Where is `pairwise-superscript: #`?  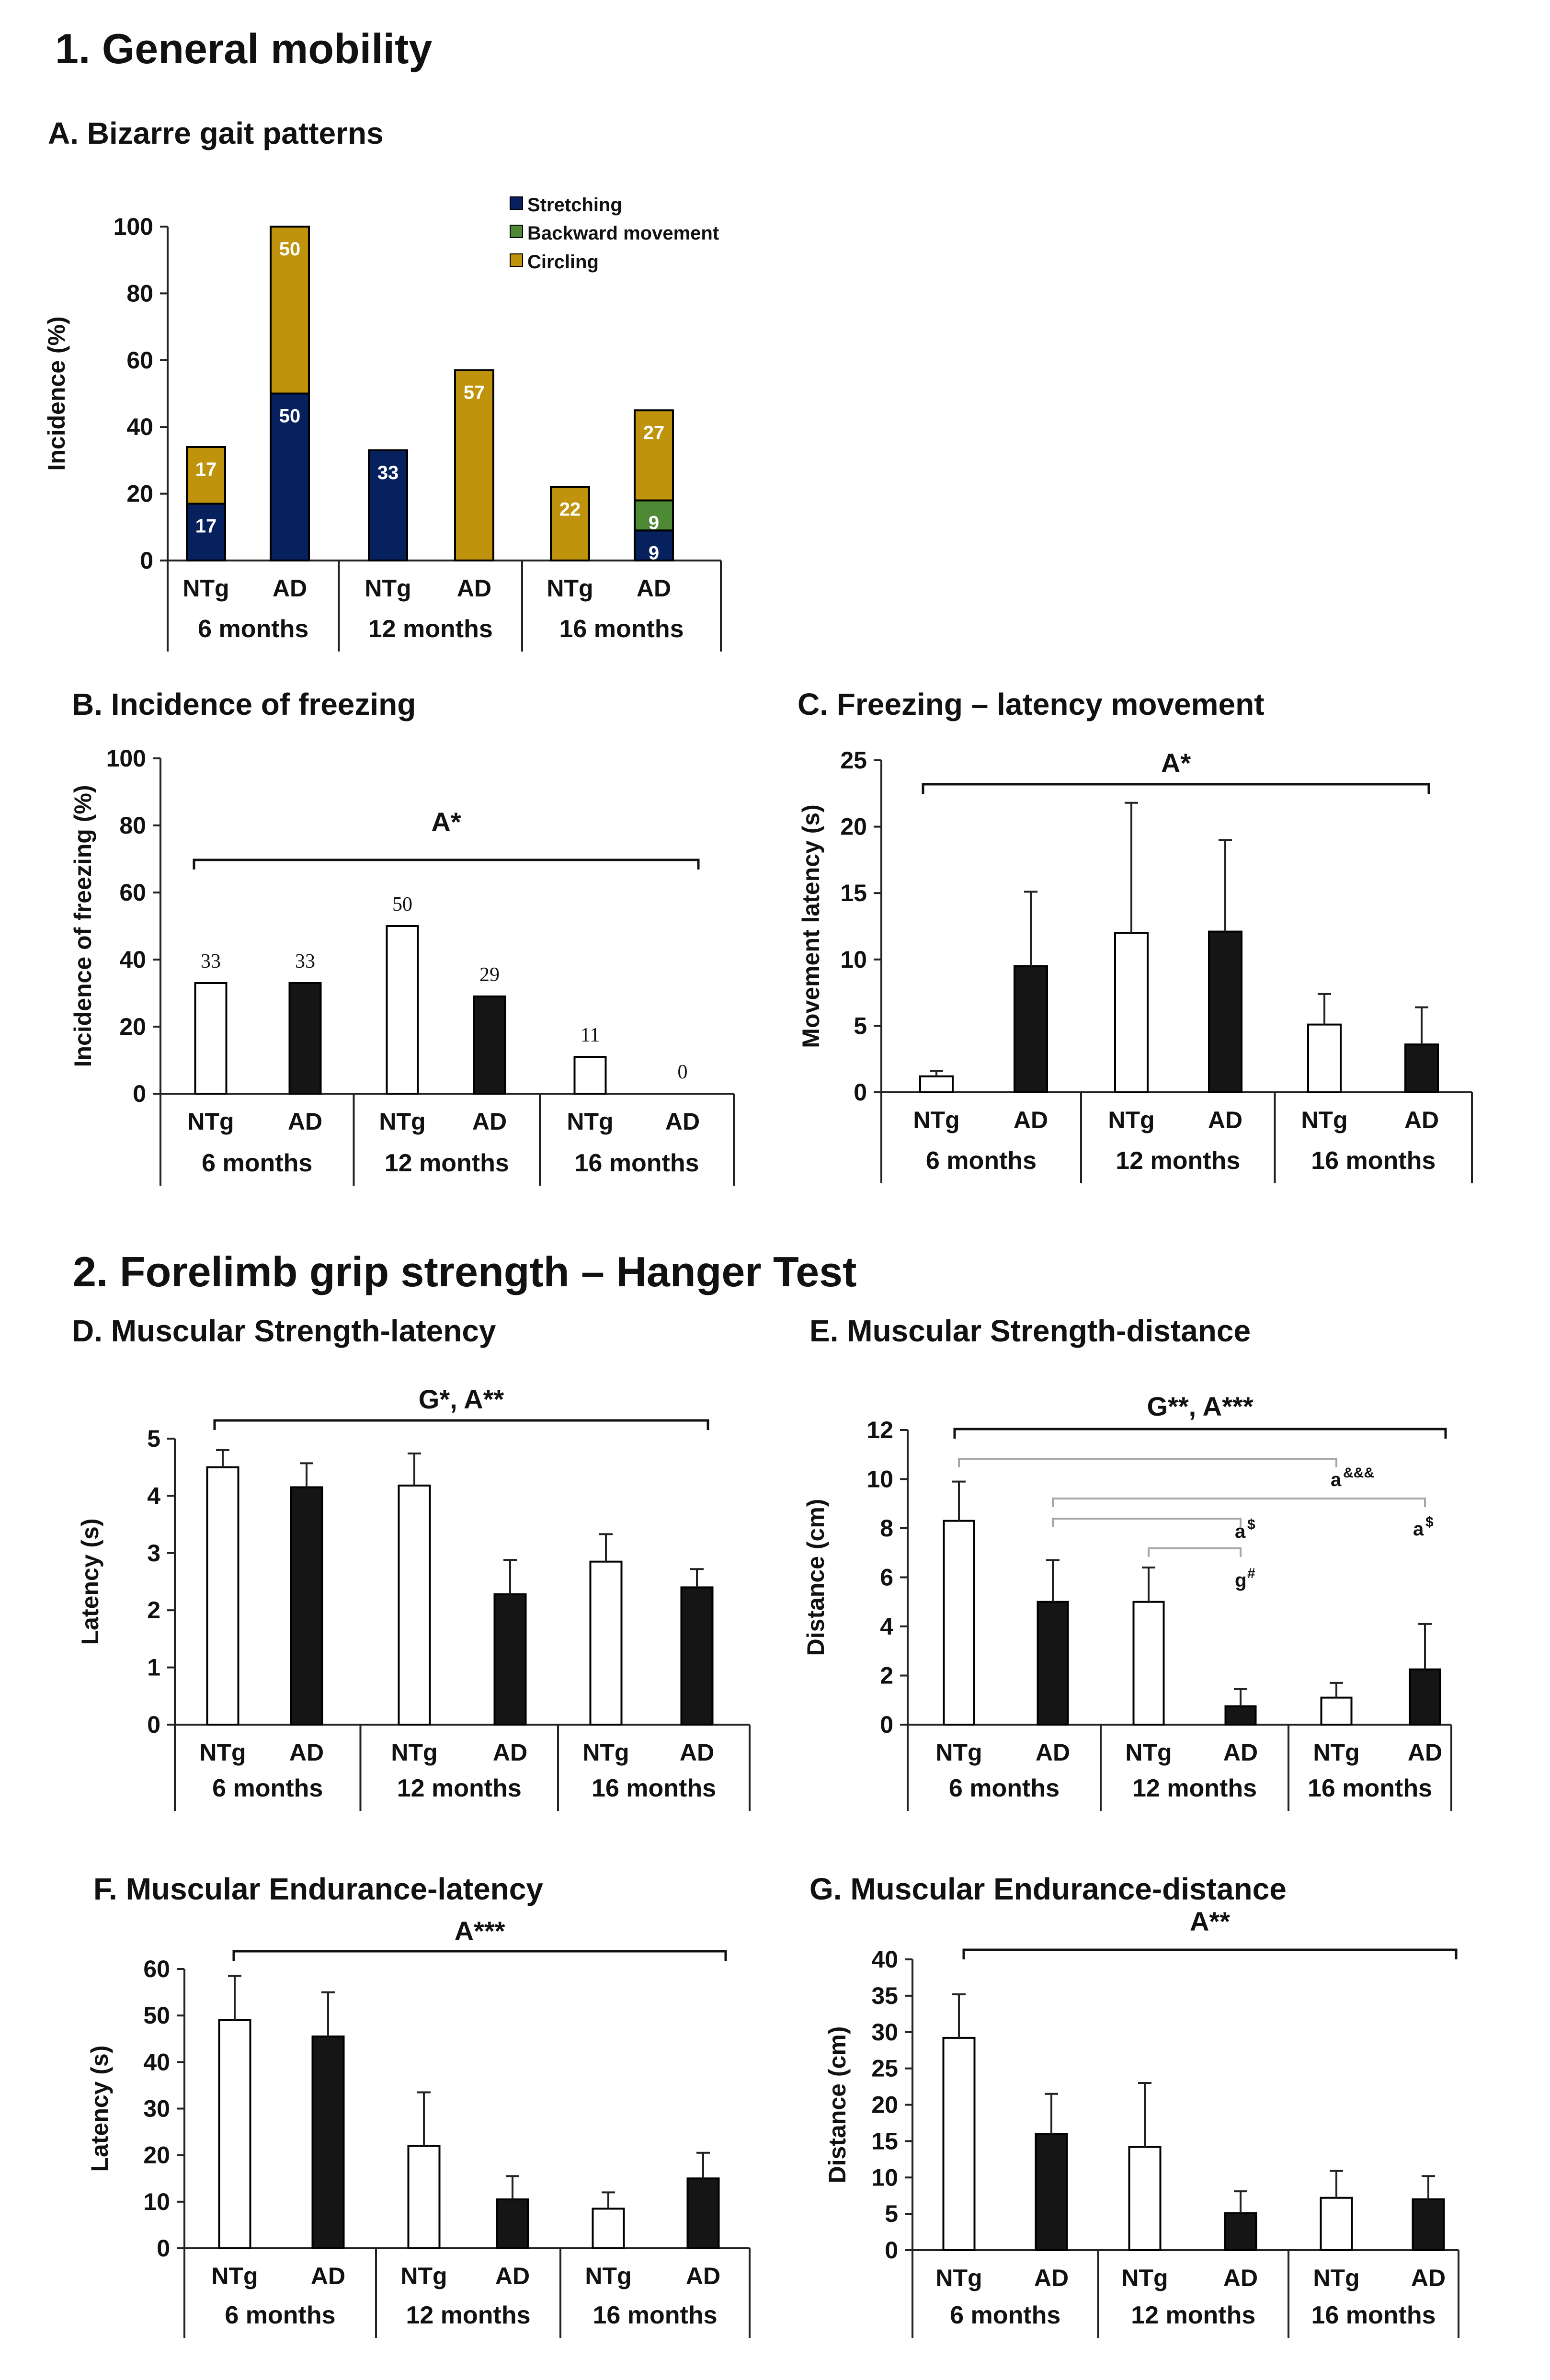 pairwise-superscript: # is located at coordinates (1251, 1574).